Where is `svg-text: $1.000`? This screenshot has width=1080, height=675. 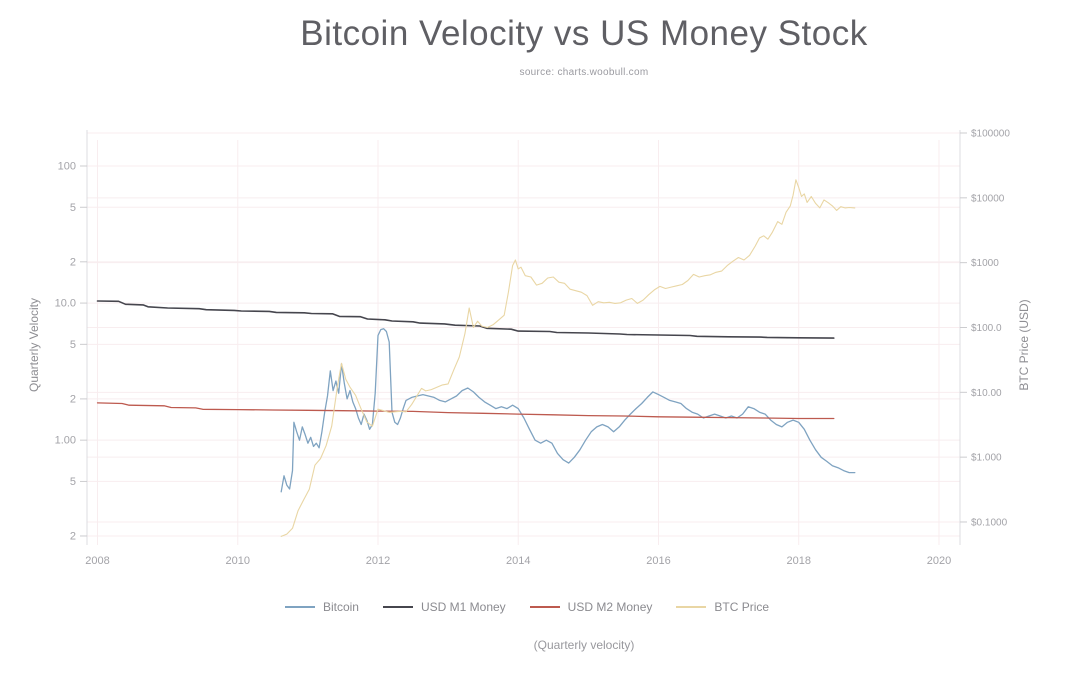 svg-text: $1.000 is located at coordinates (986, 458).